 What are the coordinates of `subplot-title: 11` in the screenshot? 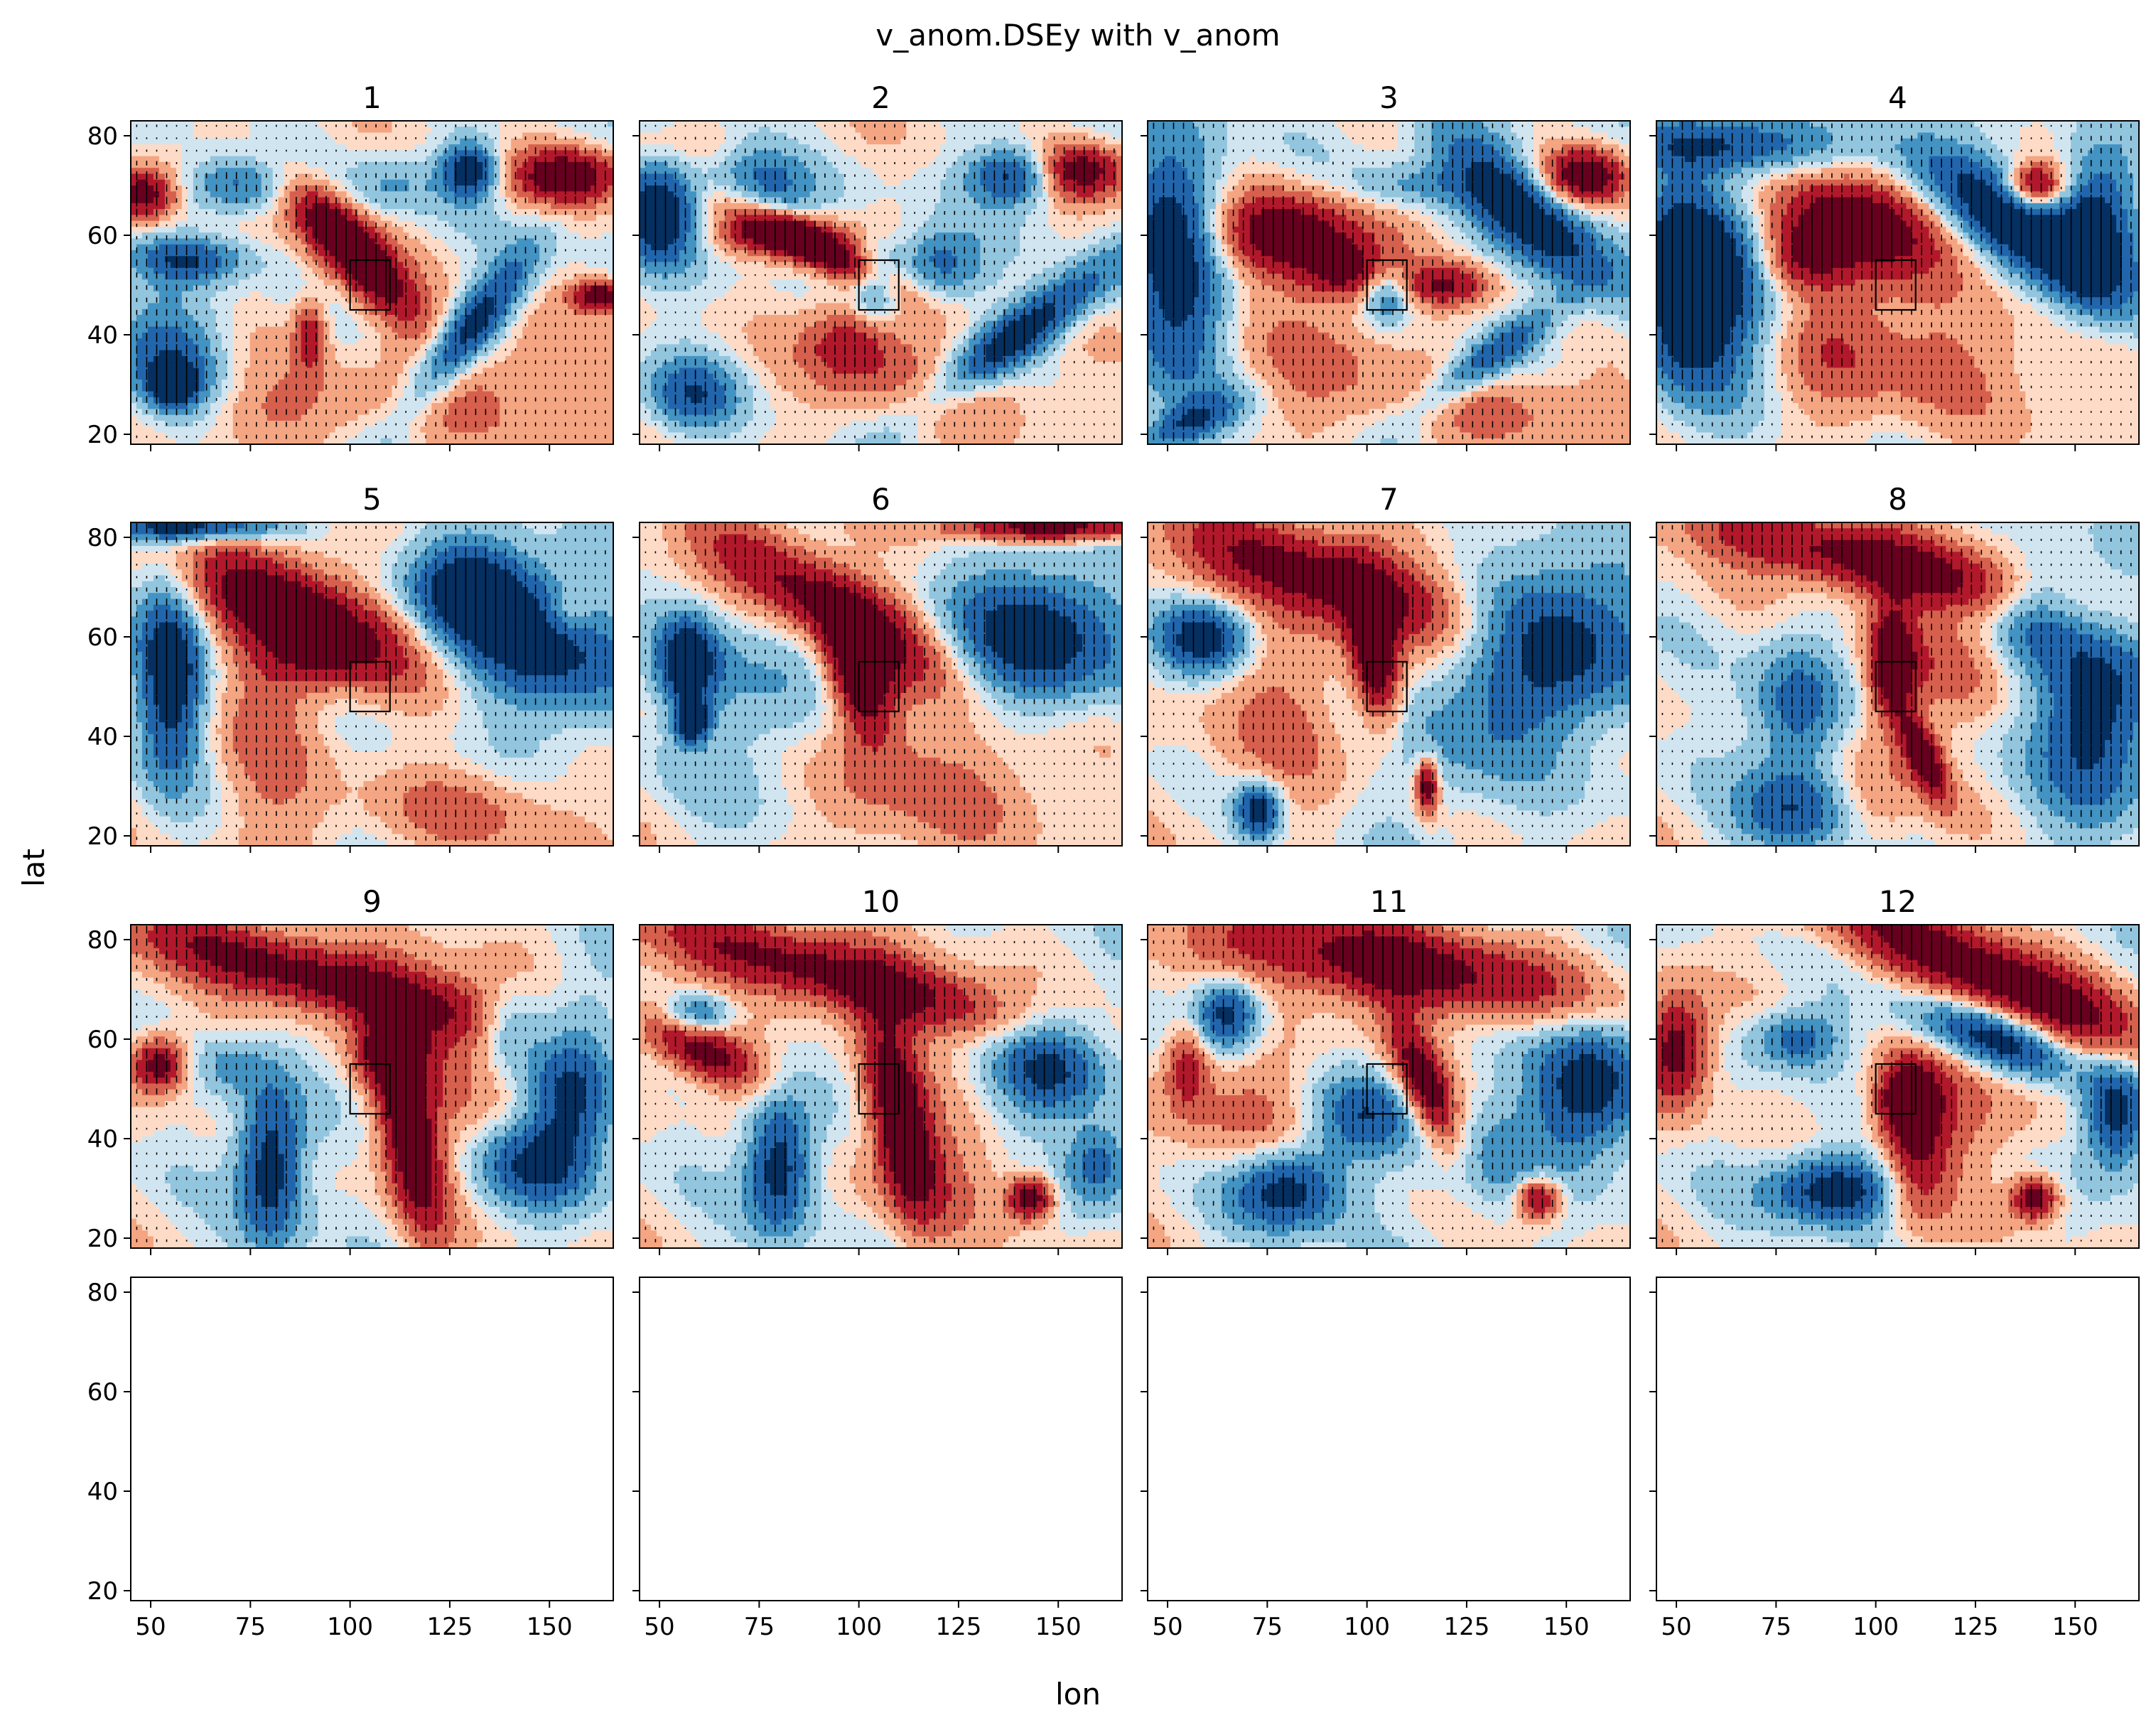 It's located at (1389, 901).